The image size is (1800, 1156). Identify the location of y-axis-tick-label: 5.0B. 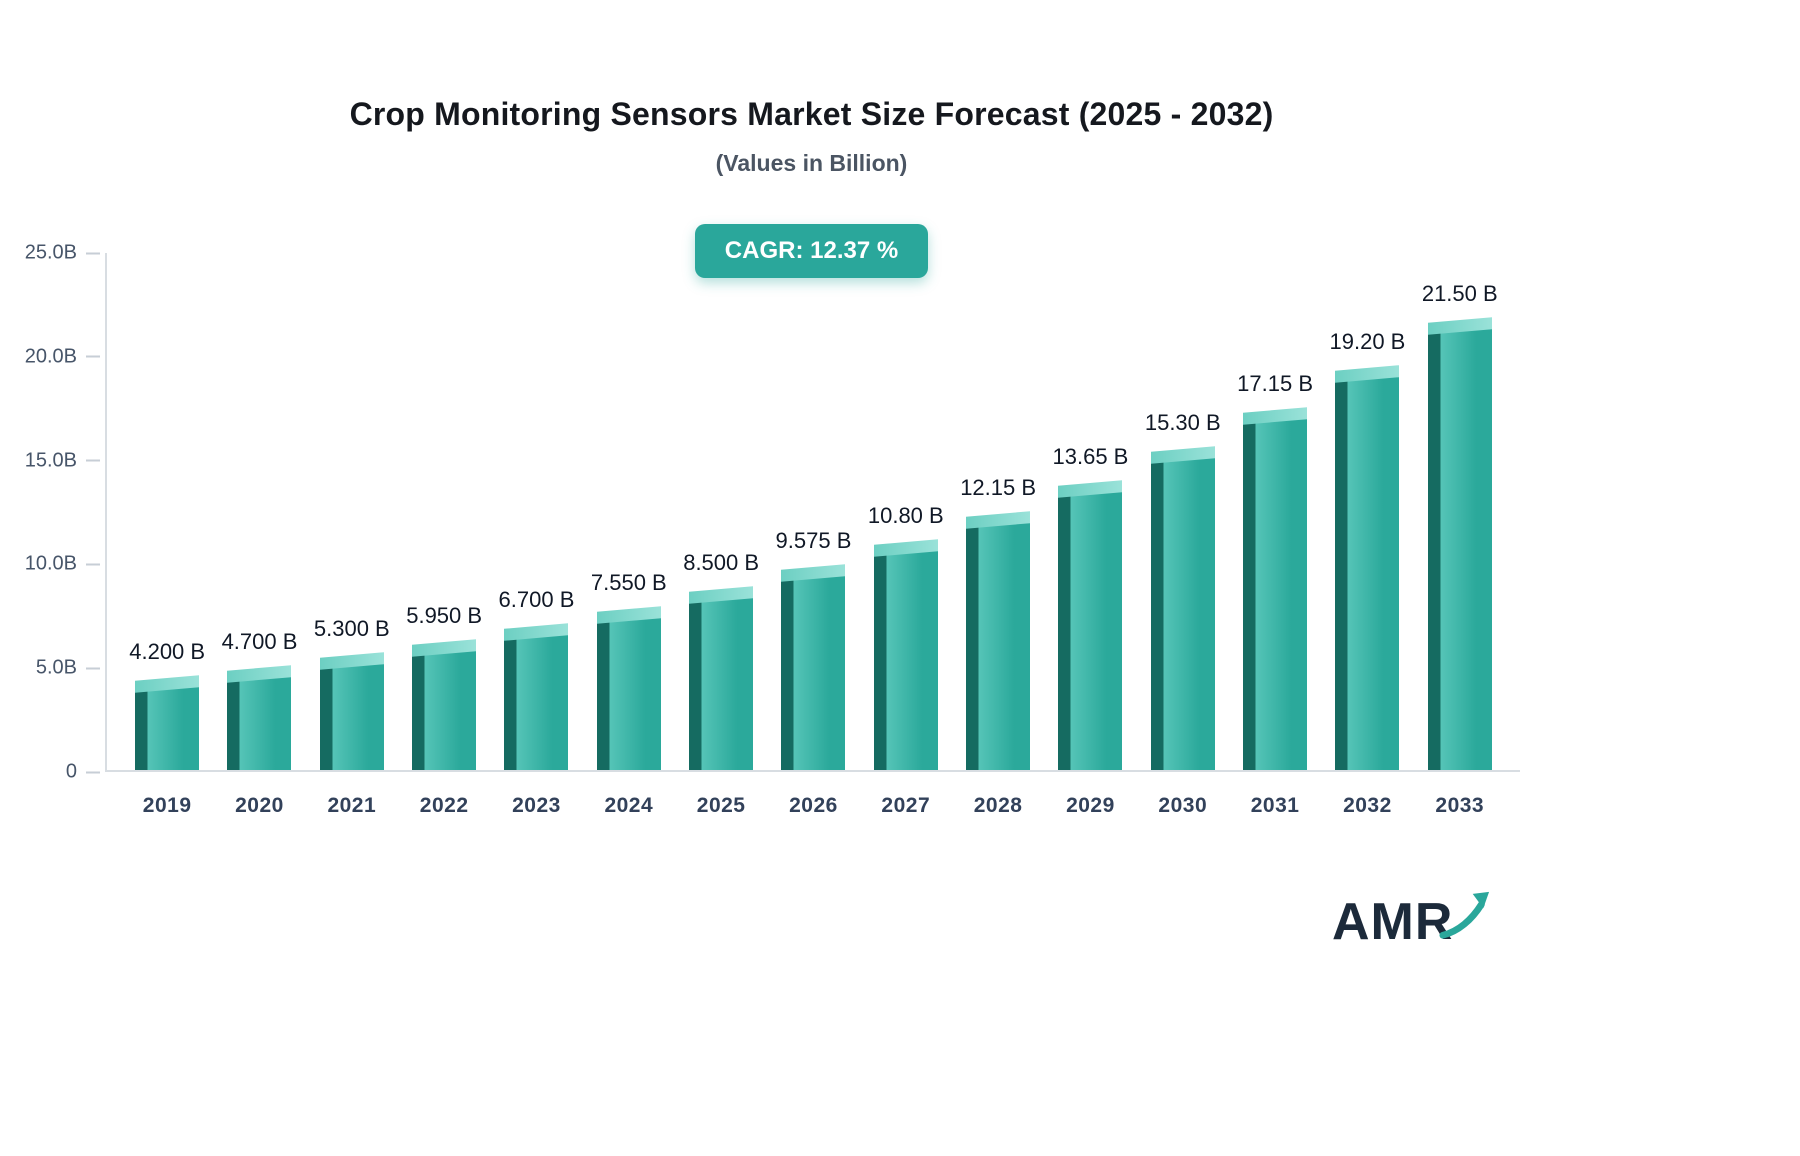
(56, 667).